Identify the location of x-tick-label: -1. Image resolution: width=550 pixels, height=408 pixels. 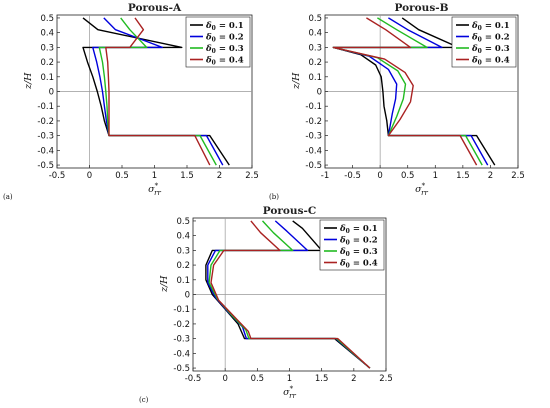
(325, 176).